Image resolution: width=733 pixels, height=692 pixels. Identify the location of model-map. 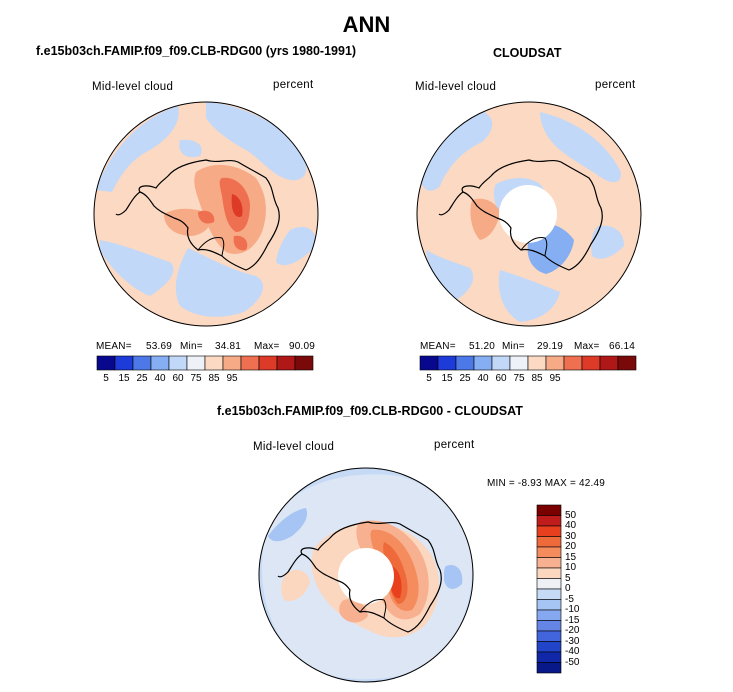
(206, 214).